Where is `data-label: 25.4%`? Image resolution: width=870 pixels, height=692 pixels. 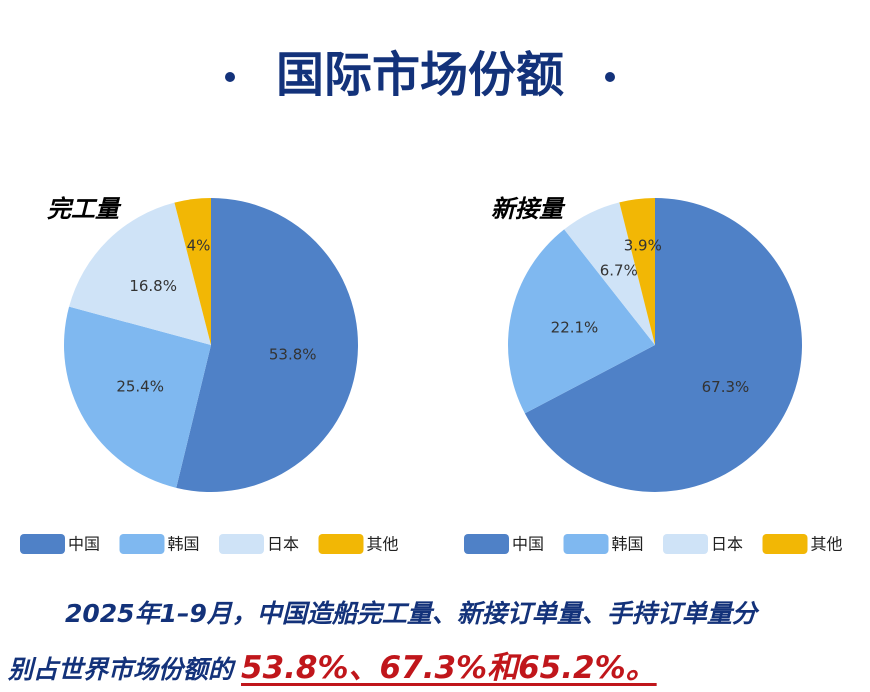 data-label: 25.4% is located at coordinates (140, 386).